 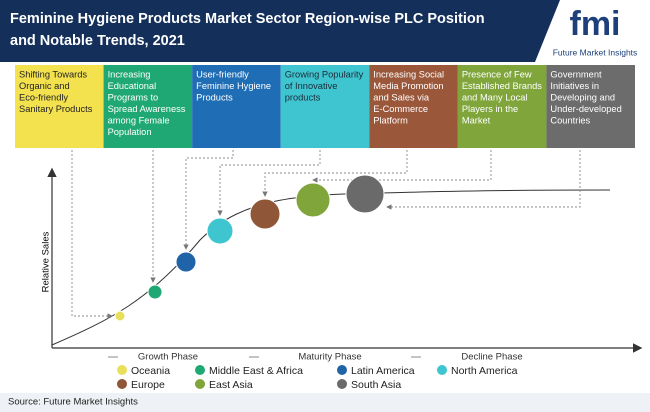 I want to click on legend-label: East Asia, so click(x=231, y=385).